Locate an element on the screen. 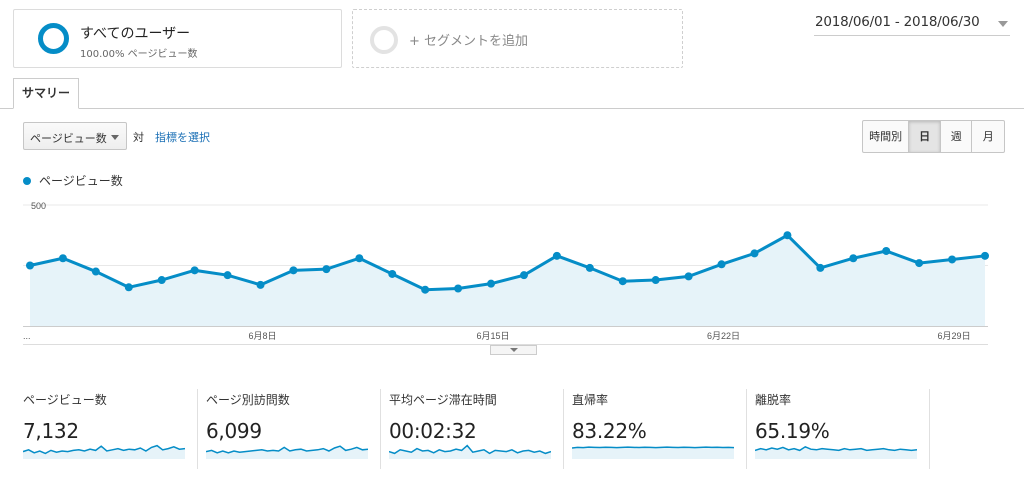  x-tick-label: 6月8日 is located at coordinates (263, 336).